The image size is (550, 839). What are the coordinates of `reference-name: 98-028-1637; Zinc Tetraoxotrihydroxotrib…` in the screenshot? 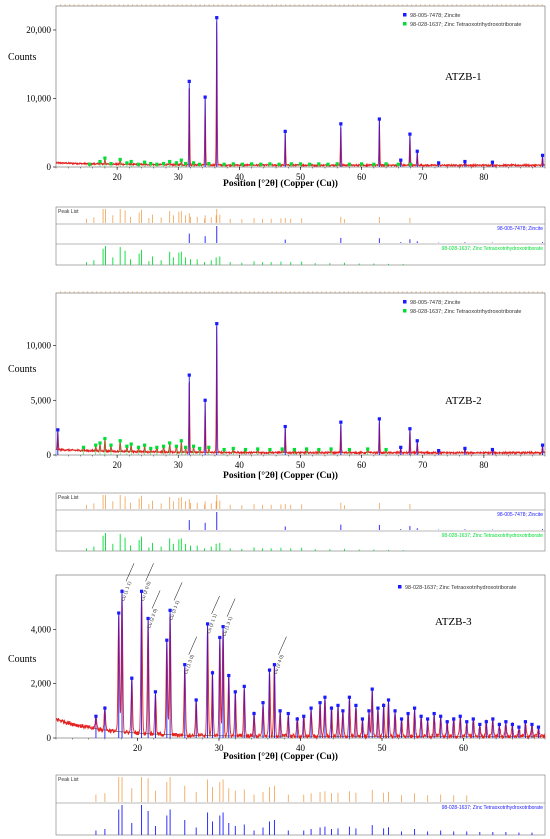 It's located at (493, 808).